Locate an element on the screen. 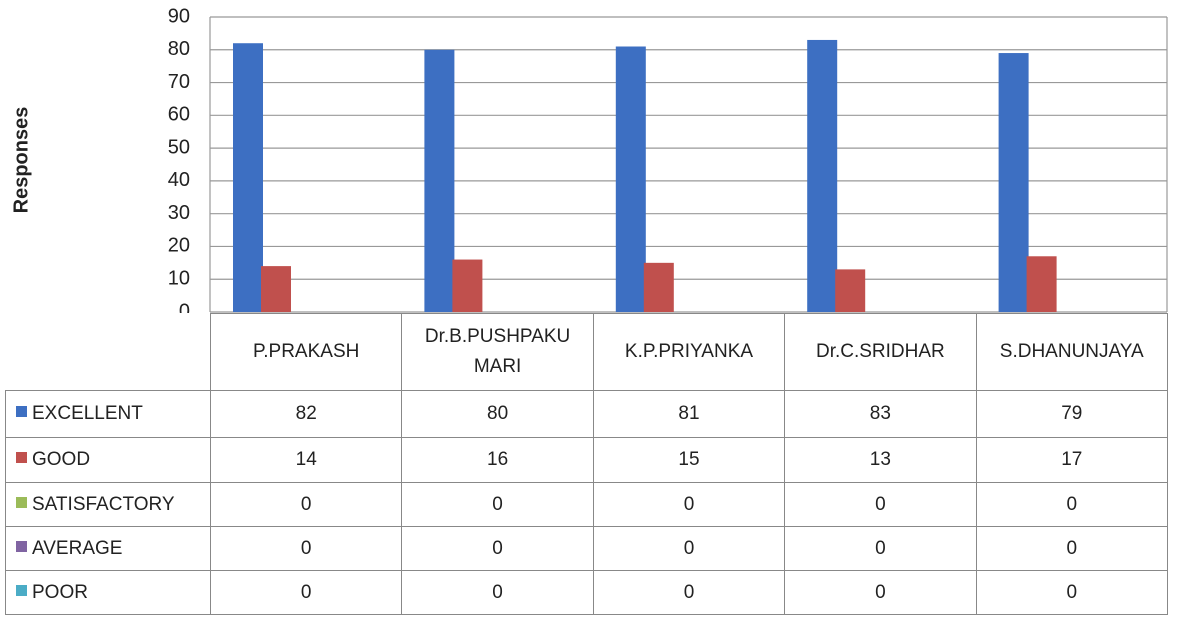 Image resolution: width=1181 pixels, height=618 pixels. value-cell: 13 is located at coordinates (880, 460).